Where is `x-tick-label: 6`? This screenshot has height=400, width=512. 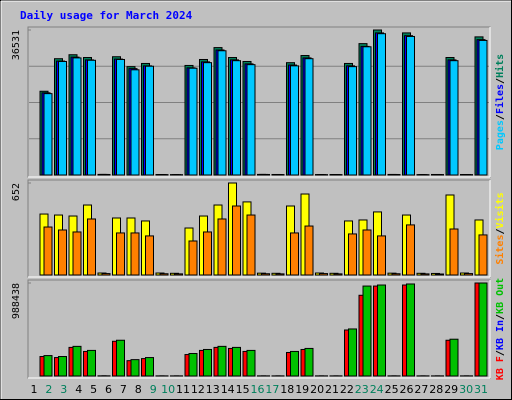
x-tick-label: 6 is located at coordinates (108, 389).